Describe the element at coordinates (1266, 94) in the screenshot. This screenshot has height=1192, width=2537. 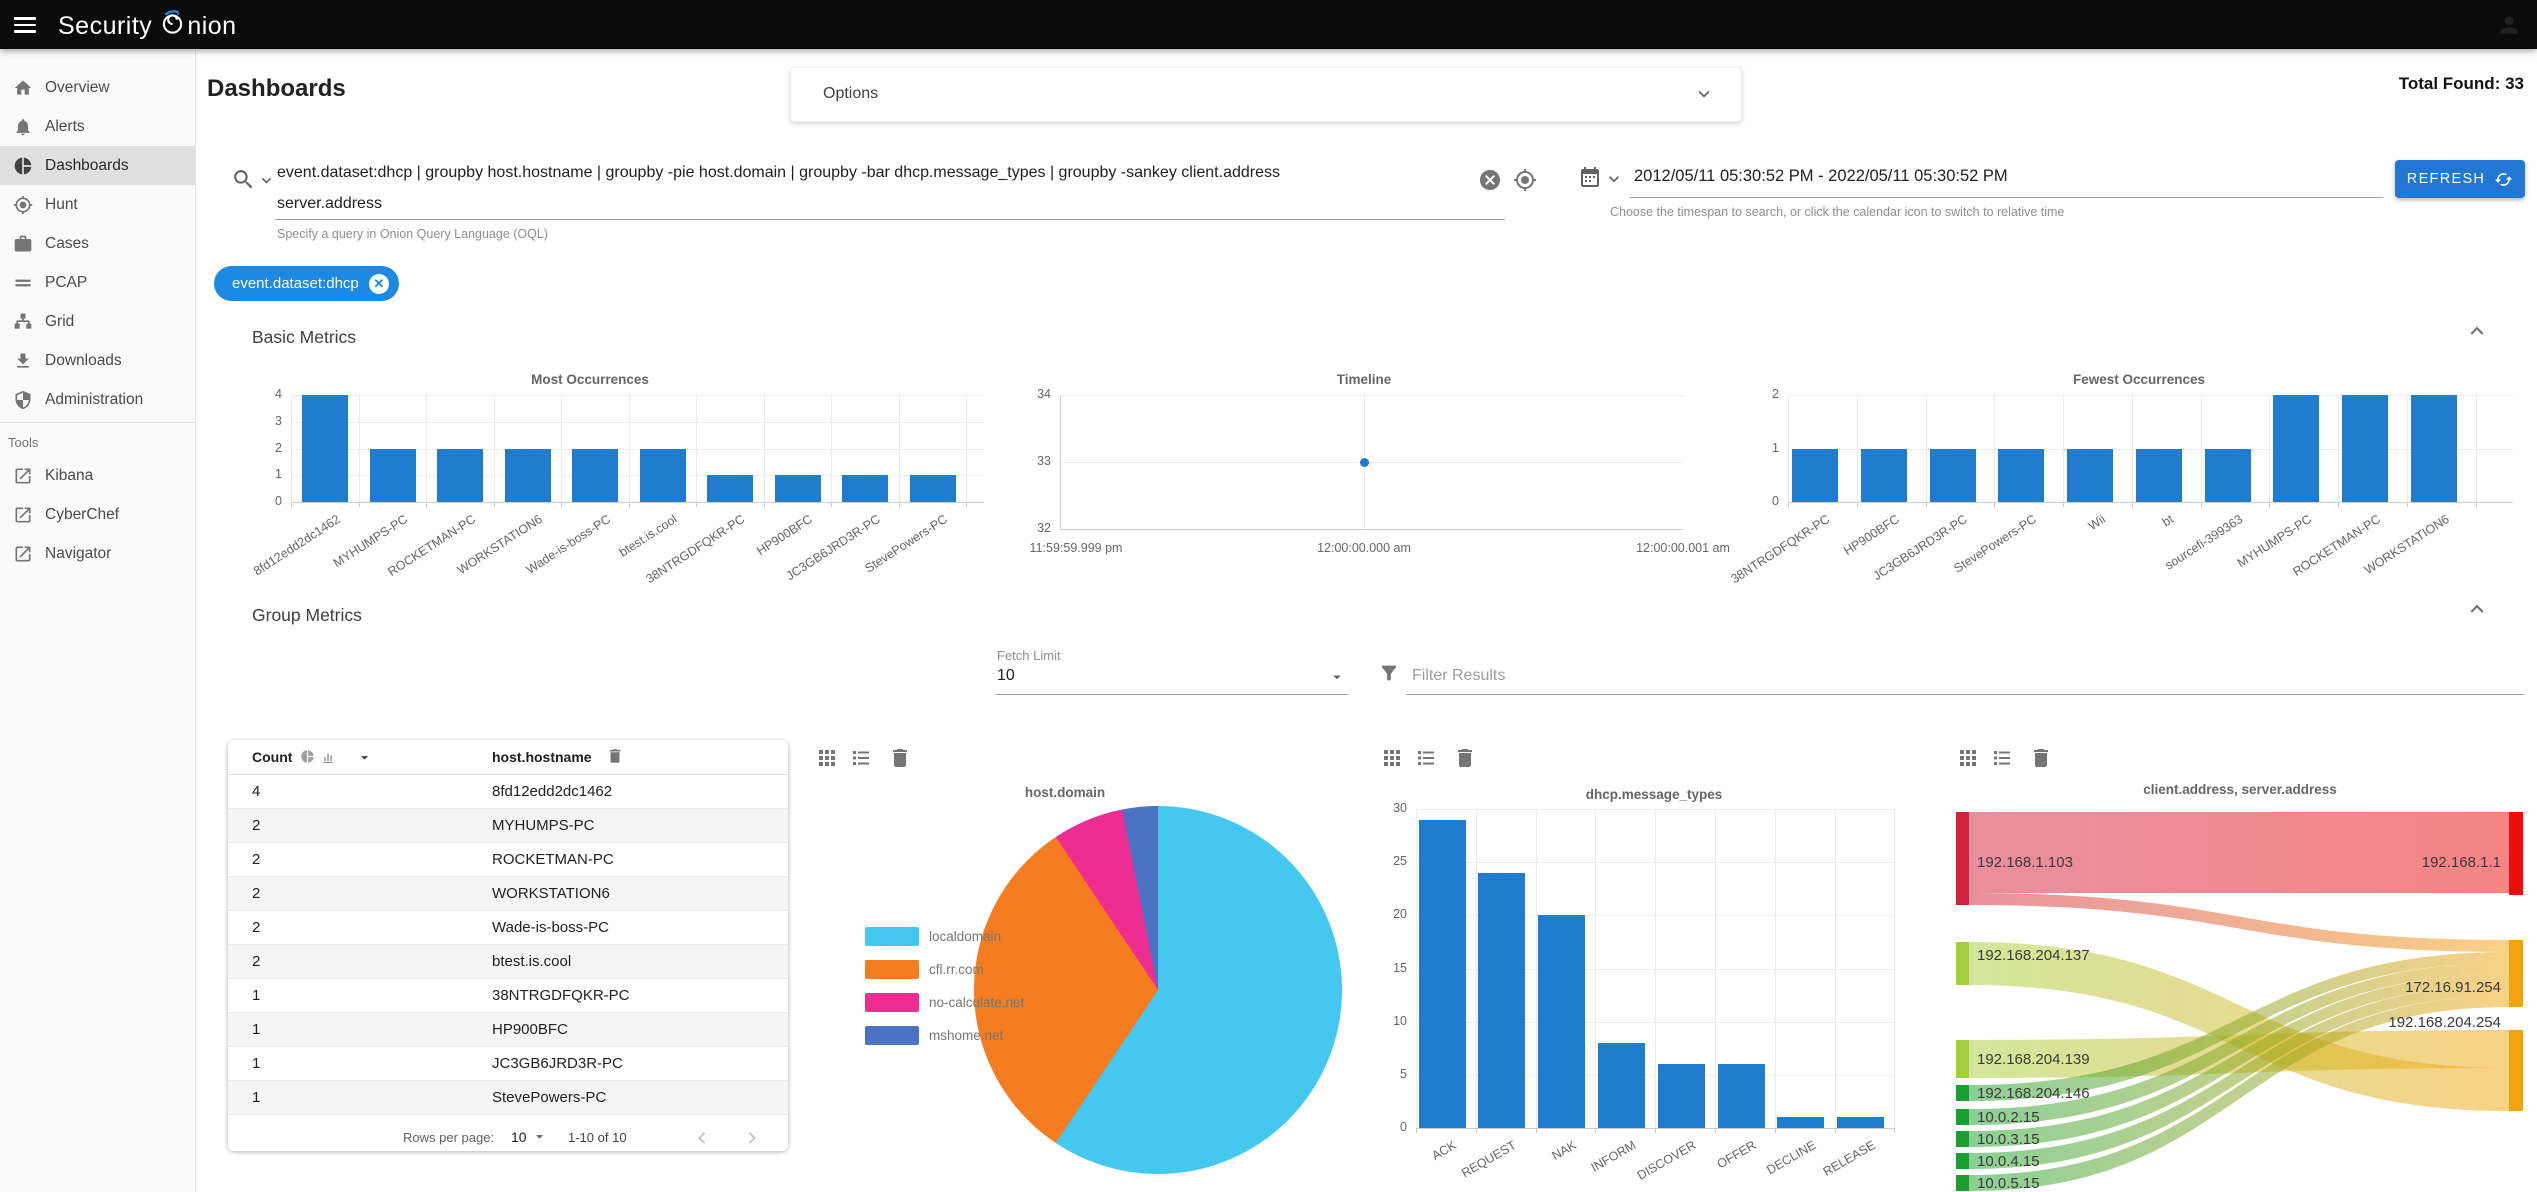
I see `options-dropdown: Options` at that location.